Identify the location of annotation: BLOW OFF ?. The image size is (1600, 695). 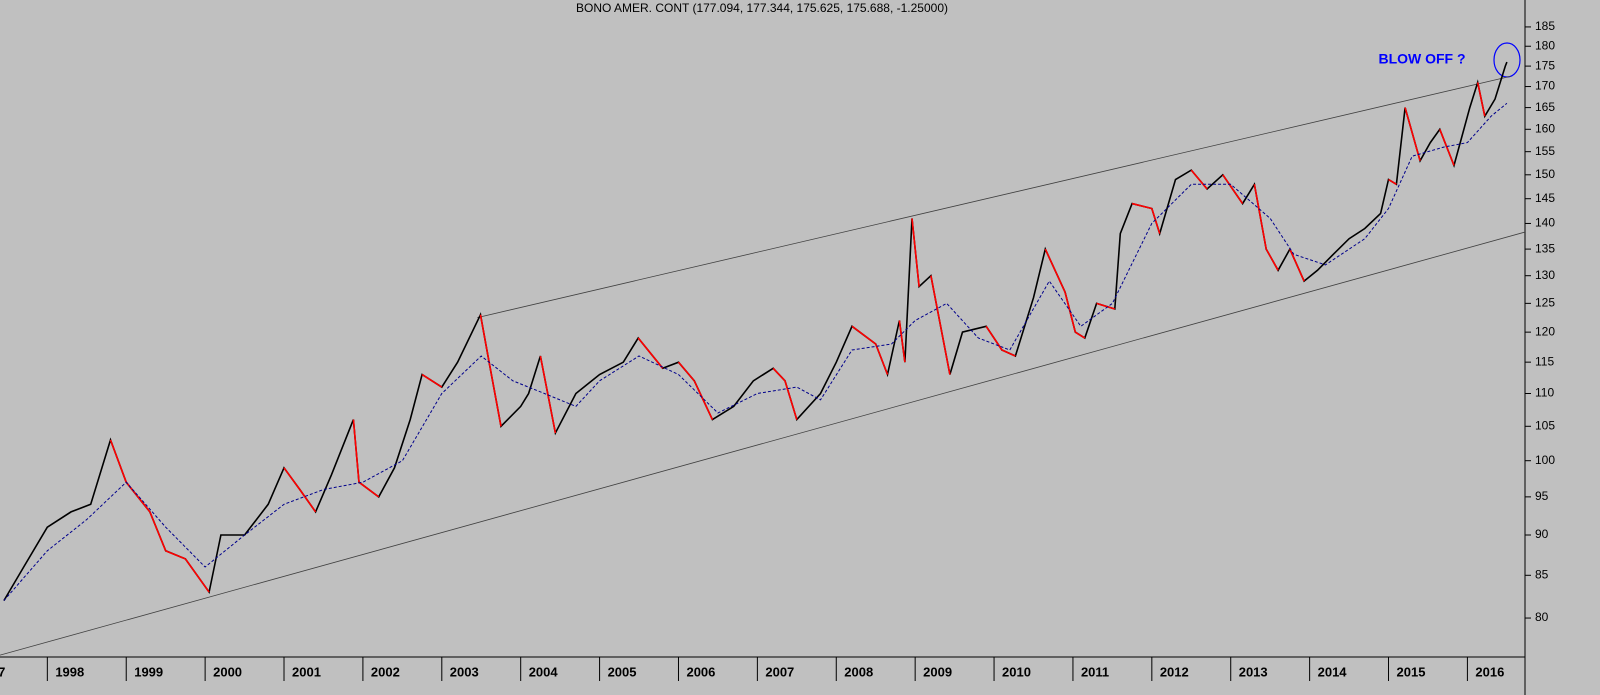
(1421, 59).